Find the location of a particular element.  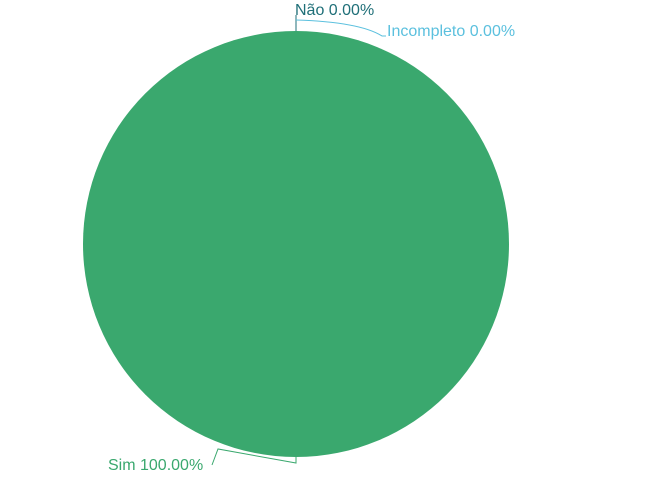

data-label-sim: Sim 100.00% is located at coordinates (155, 465).